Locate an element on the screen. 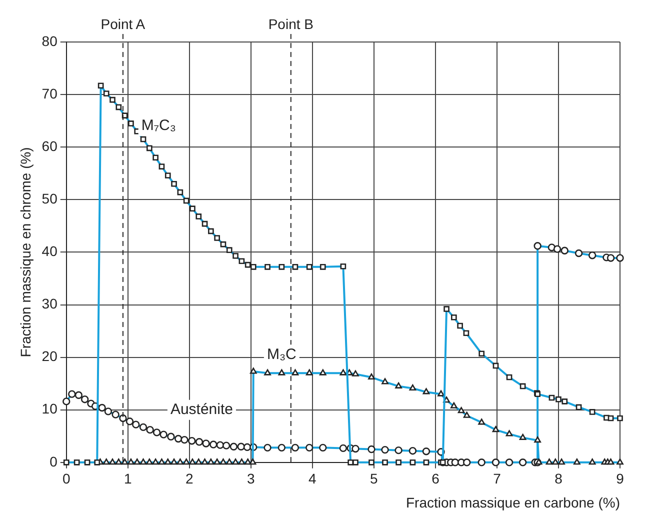 This screenshot has height=528, width=648. y-tick-label: 70 is located at coordinates (50, 93).